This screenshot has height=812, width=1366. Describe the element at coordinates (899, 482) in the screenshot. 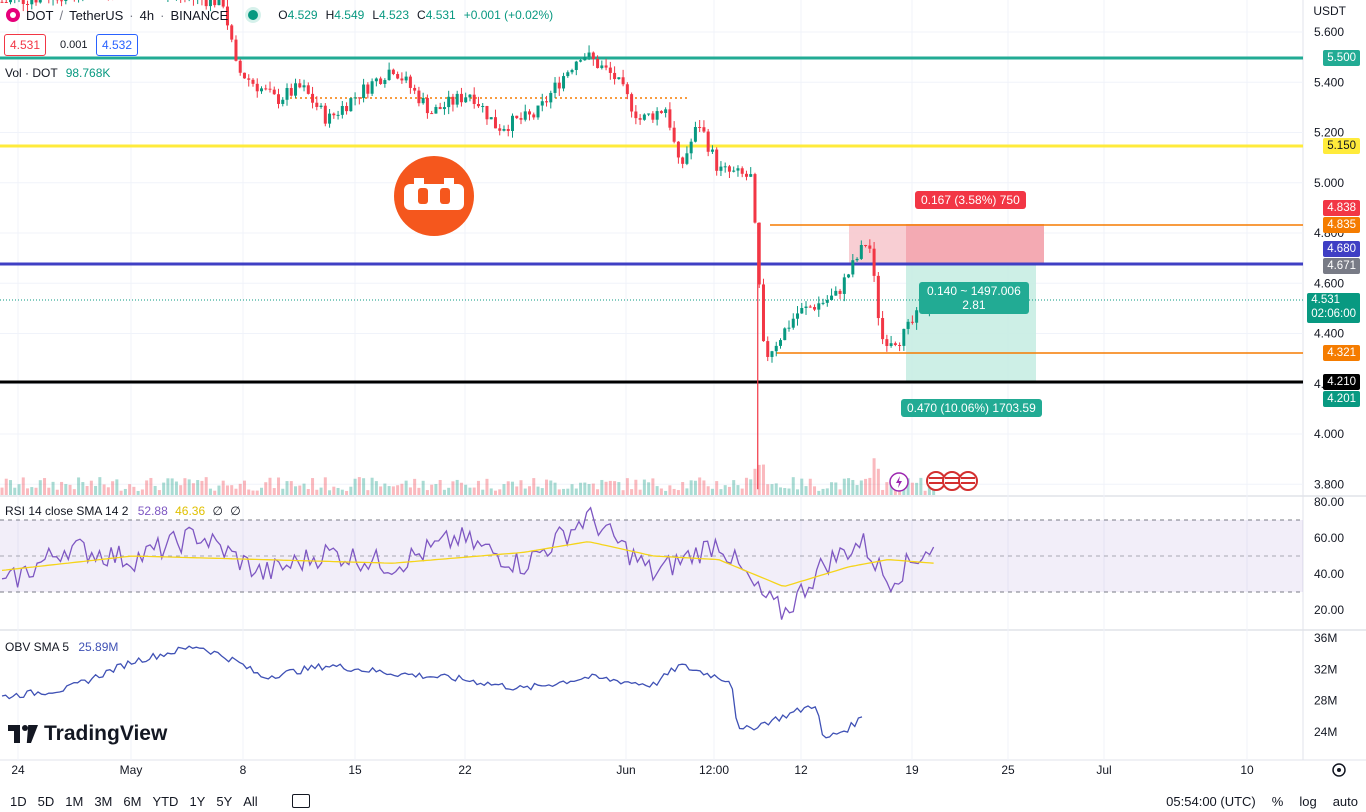

I see `lightning-icon` at that location.